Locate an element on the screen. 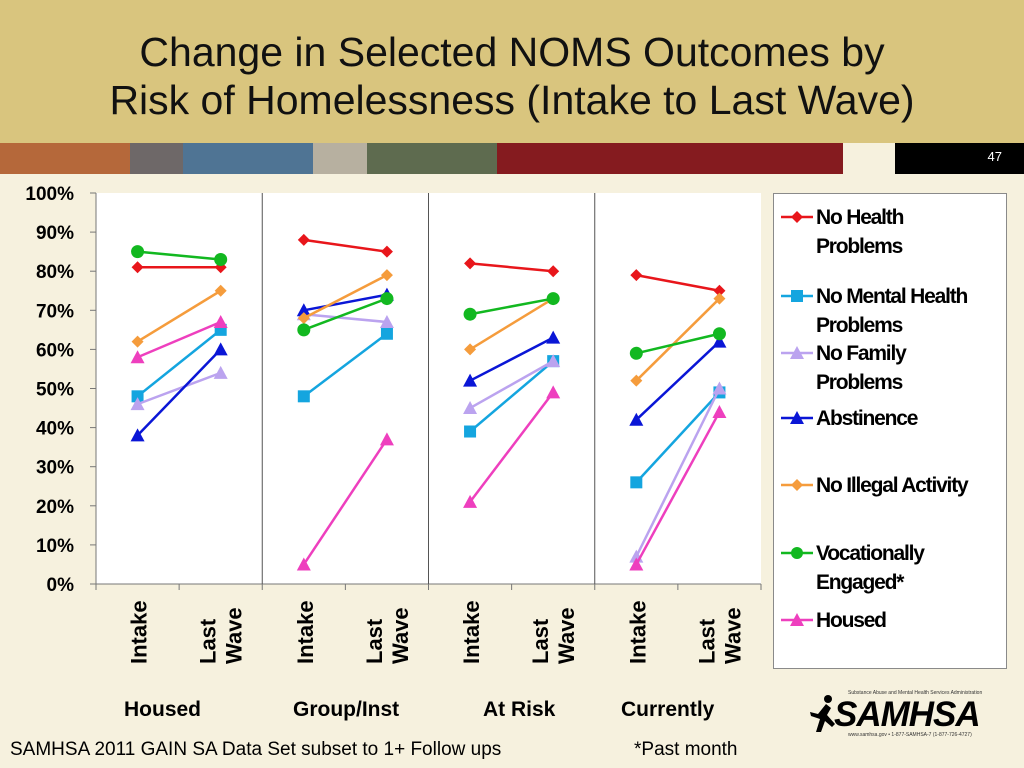  legend-label-line: No Family is located at coordinates (861, 353).